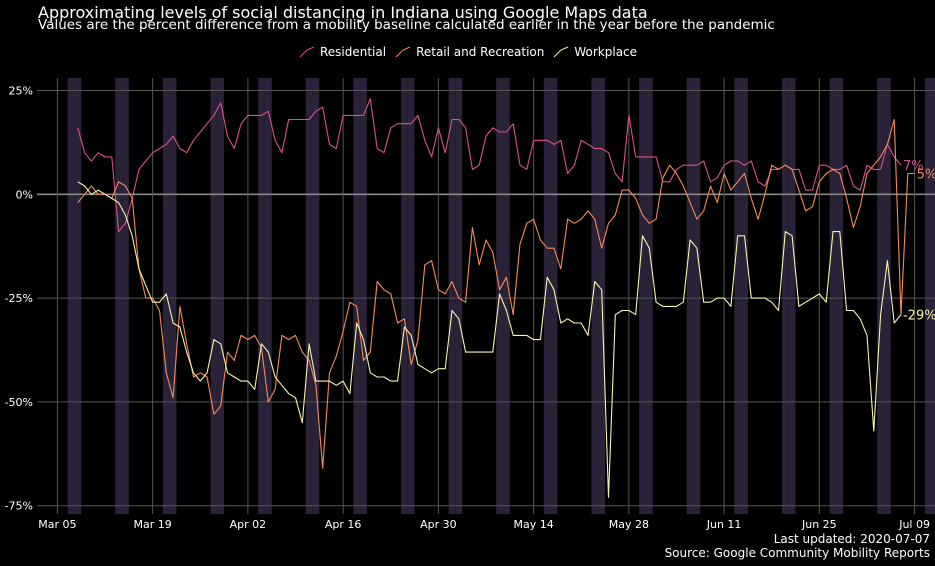 The width and height of the screenshot is (935, 566). I want to click on end-label-retail-and-recreation: 5%, so click(926, 175).